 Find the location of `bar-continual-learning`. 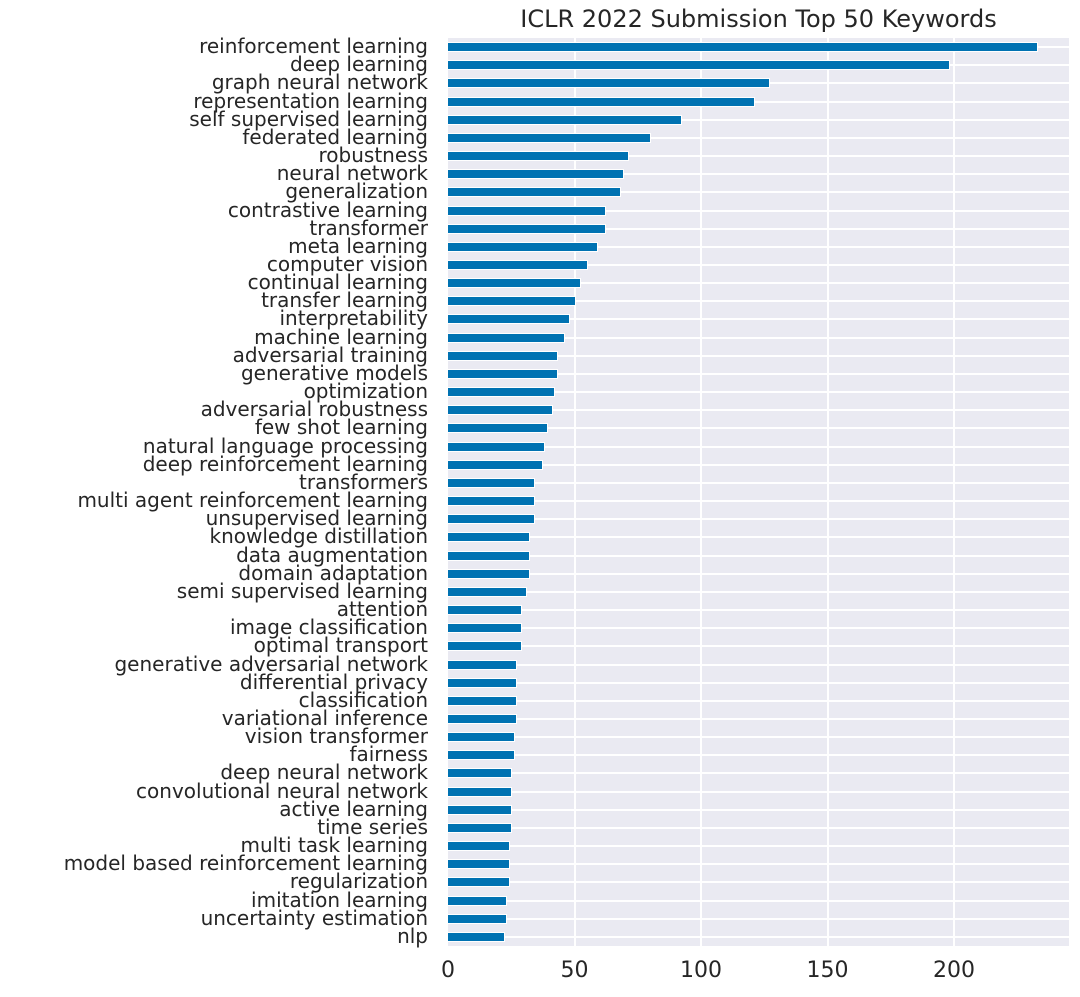

bar-continual-learning is located at coordinates (514, 283).